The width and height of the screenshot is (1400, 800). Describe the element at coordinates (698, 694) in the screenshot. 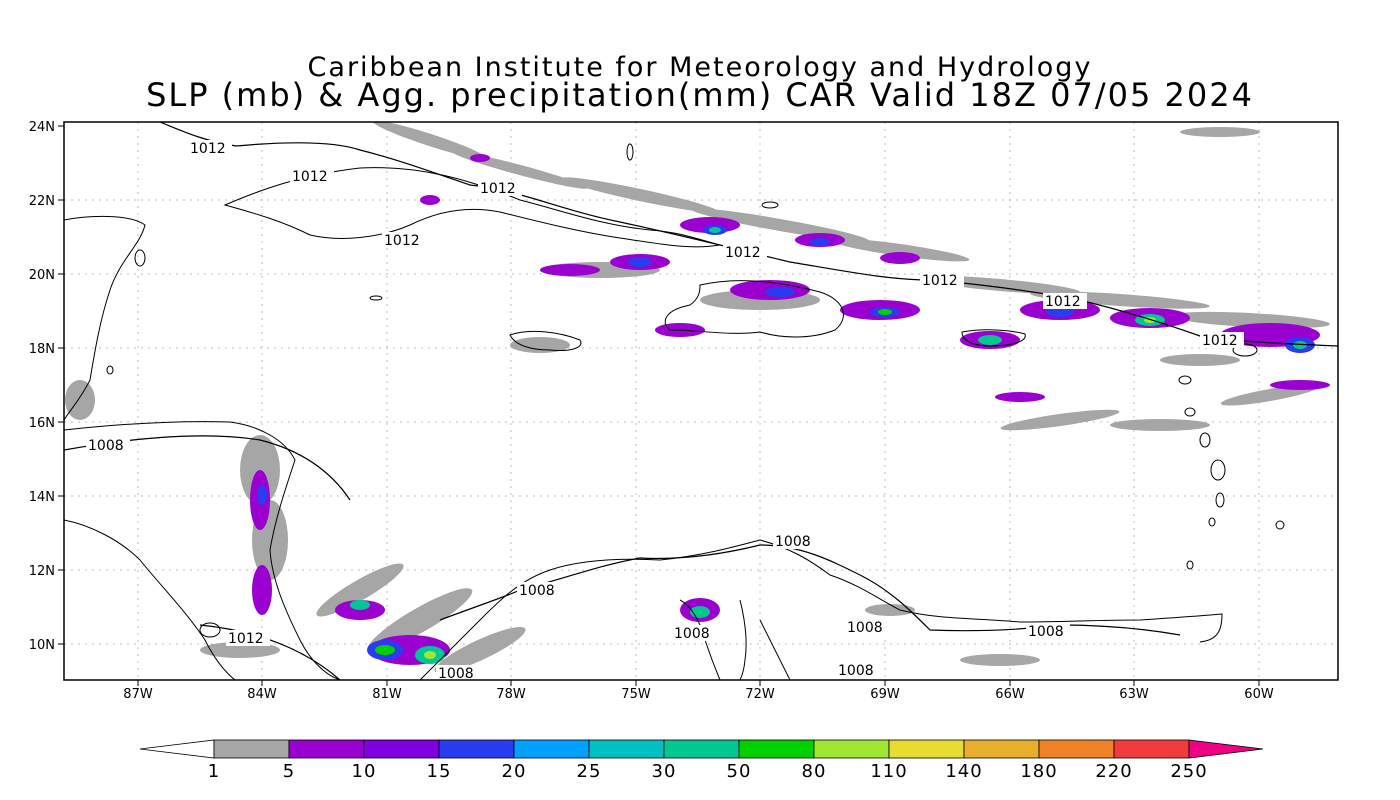

I see `longitude-labels: 87W 84W 81W 78W 75W 72W 69W 66W 63W 60W` at that location.